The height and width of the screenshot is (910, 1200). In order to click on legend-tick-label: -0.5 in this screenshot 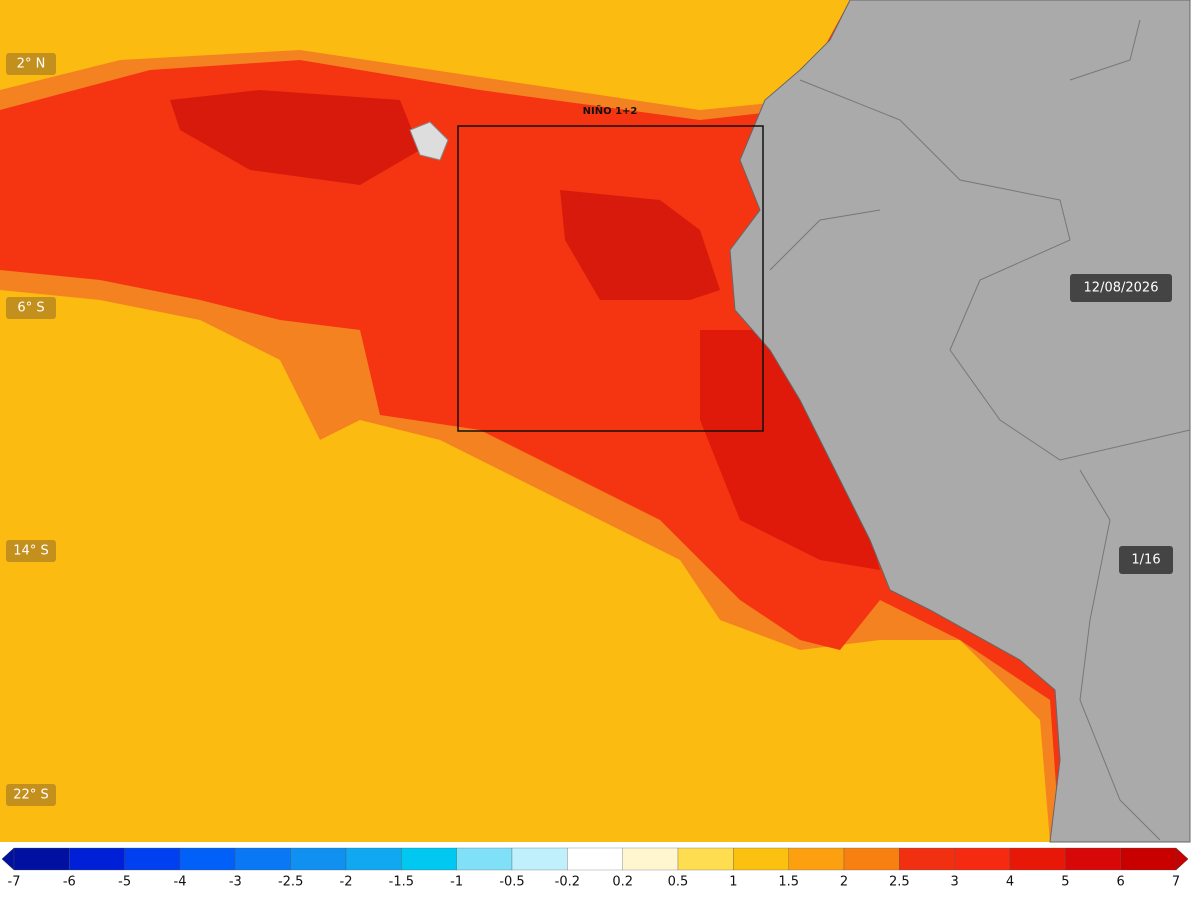, I will do `click(511, 882)`.